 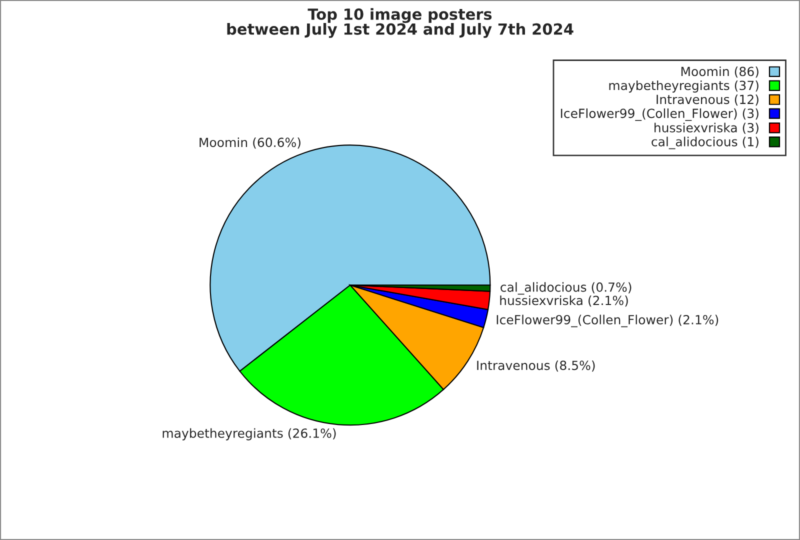 What do you see at coordinates (719, 72) in the screenshot?
I see `legend-label: Moomin (86)` at bounding box center [719, 72].